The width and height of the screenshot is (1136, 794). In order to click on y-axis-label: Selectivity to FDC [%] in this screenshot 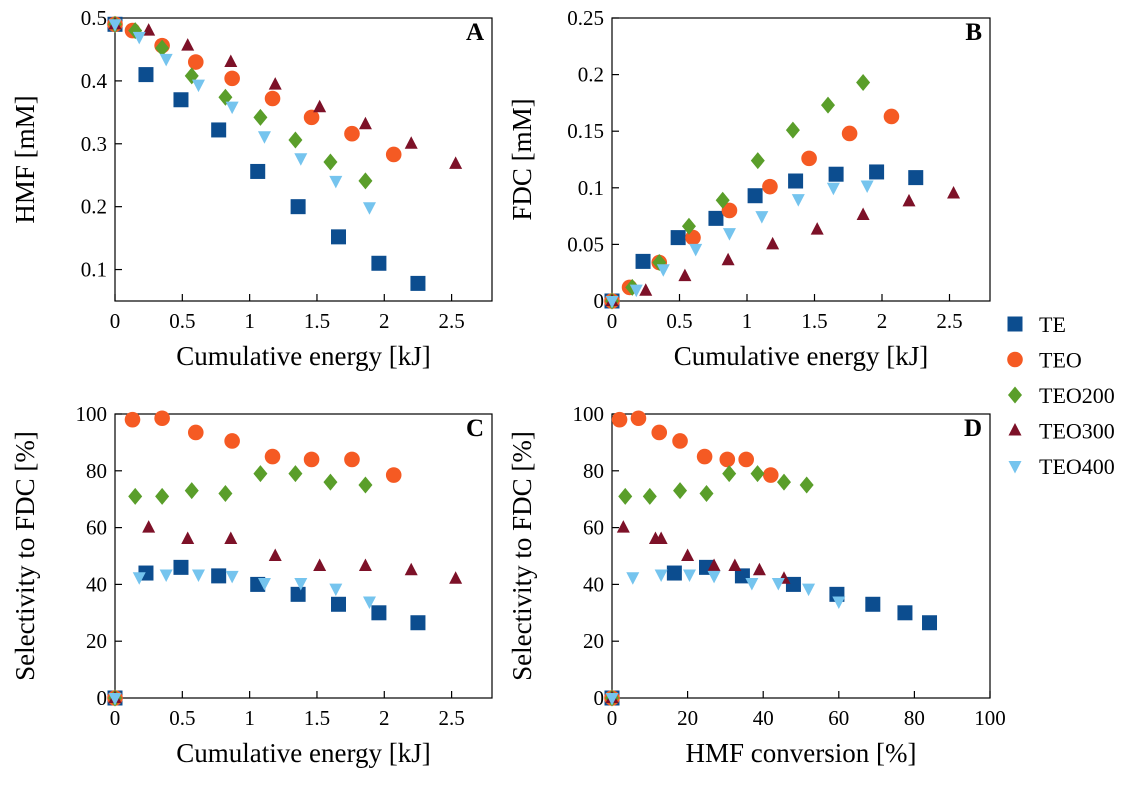, I will do `click(25, 556)`.